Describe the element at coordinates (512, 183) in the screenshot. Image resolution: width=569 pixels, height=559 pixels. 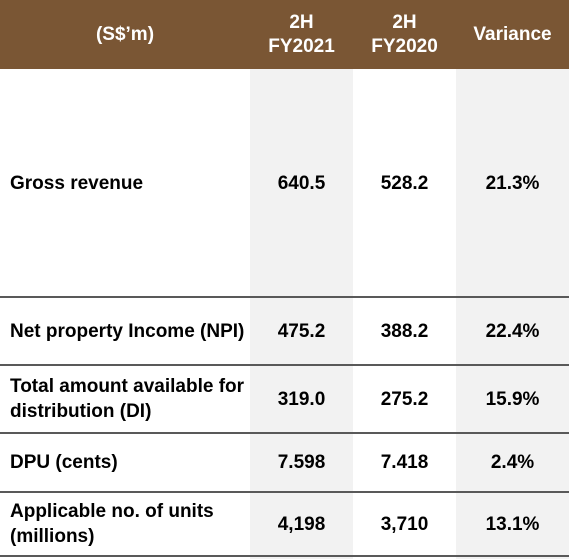
I see `variance-value: 21.3%` at that location.